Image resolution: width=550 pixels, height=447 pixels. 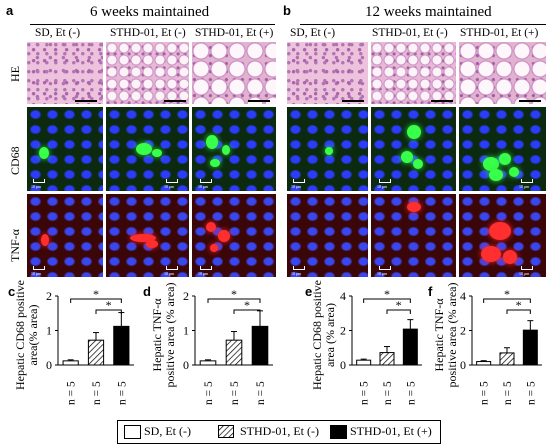 I want to click on panel-label-a: a, so click(x=10, y=10).